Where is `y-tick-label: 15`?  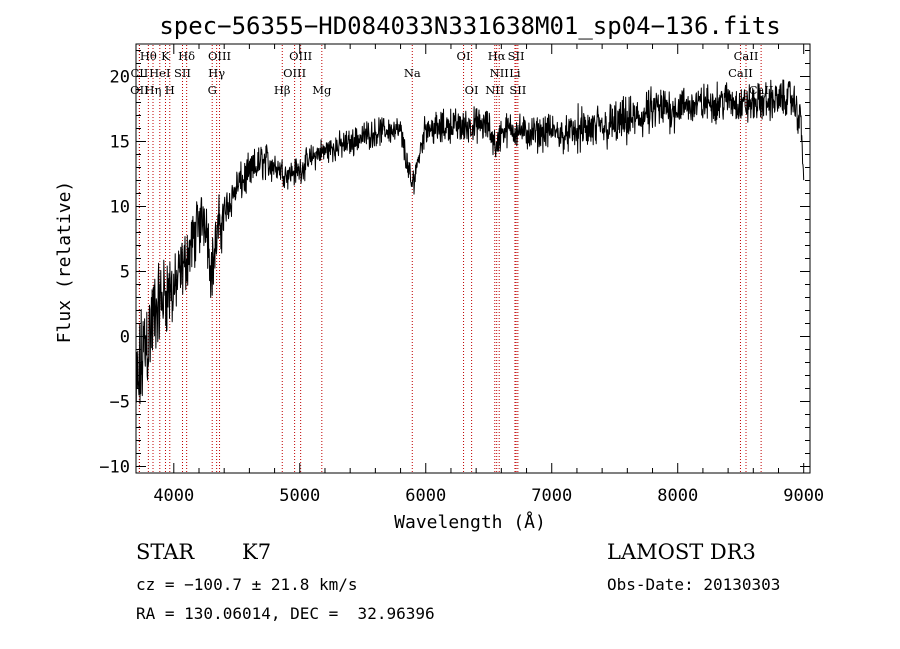
y-tick-label: 15 is located at coordinates (120, 143).